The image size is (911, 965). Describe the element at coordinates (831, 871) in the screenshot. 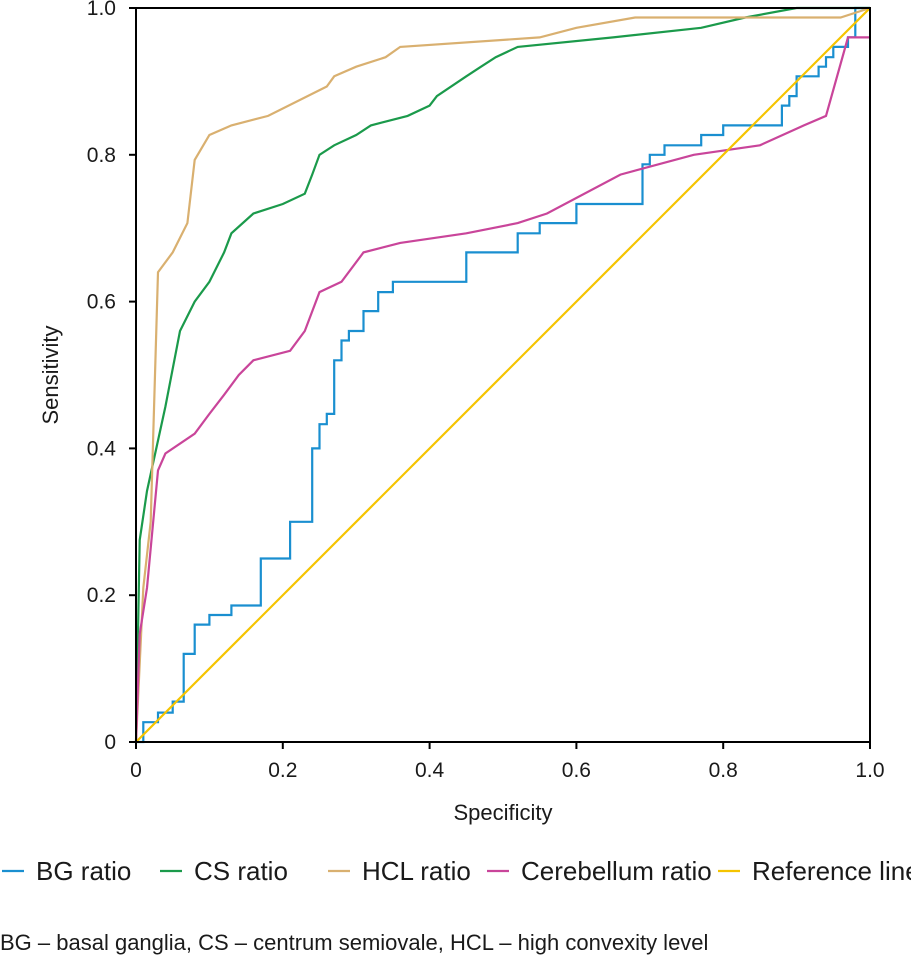

I see `legend-label: Reference line` at that location.